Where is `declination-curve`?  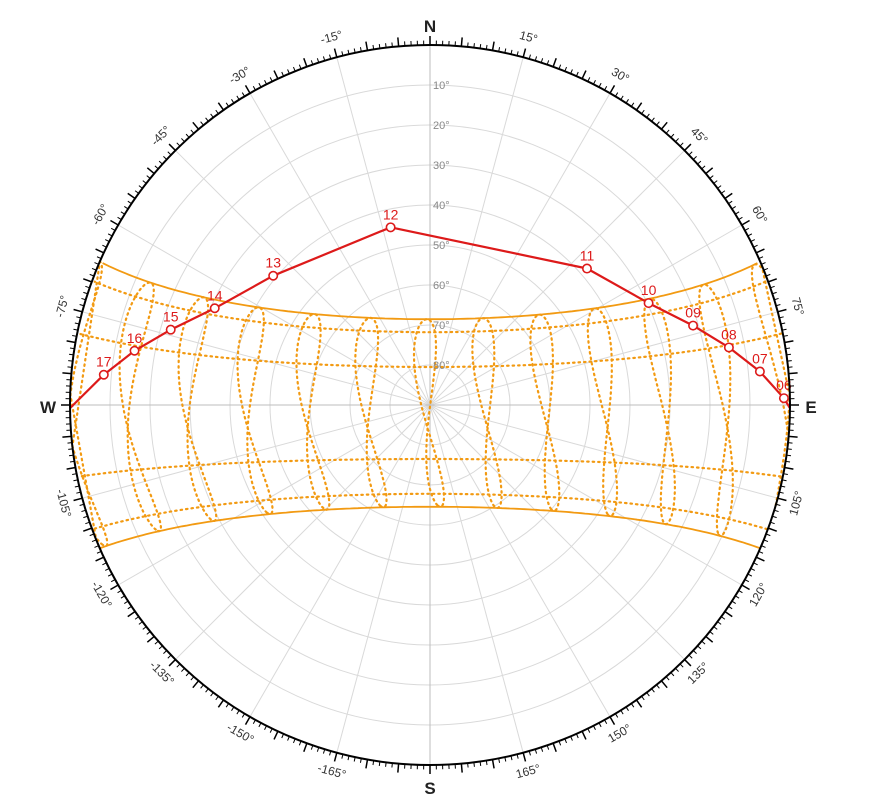
declination-curve is located at coordinates (430, 511).